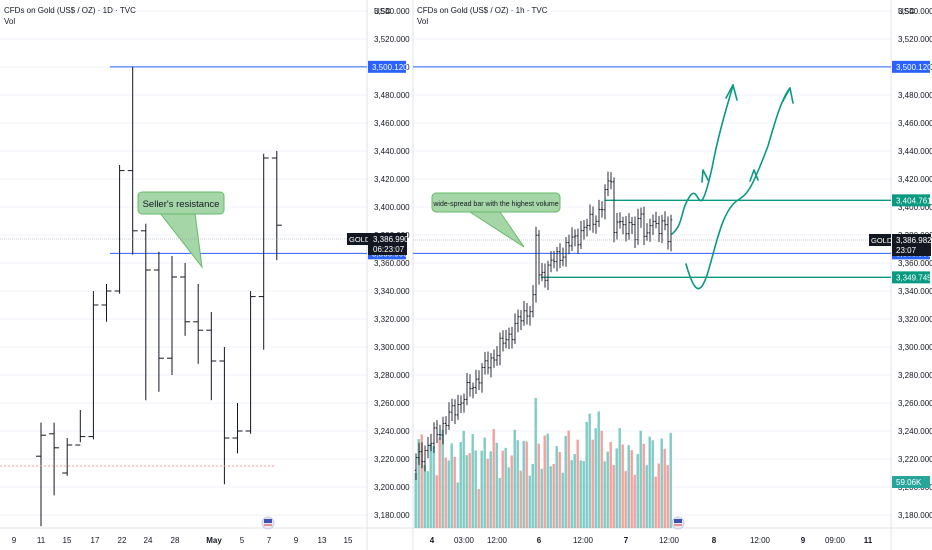  What do you see at coordinates (242, 540) in the screenshot?
I see `x-tick-label: 5` at bounding box center [242, 540].